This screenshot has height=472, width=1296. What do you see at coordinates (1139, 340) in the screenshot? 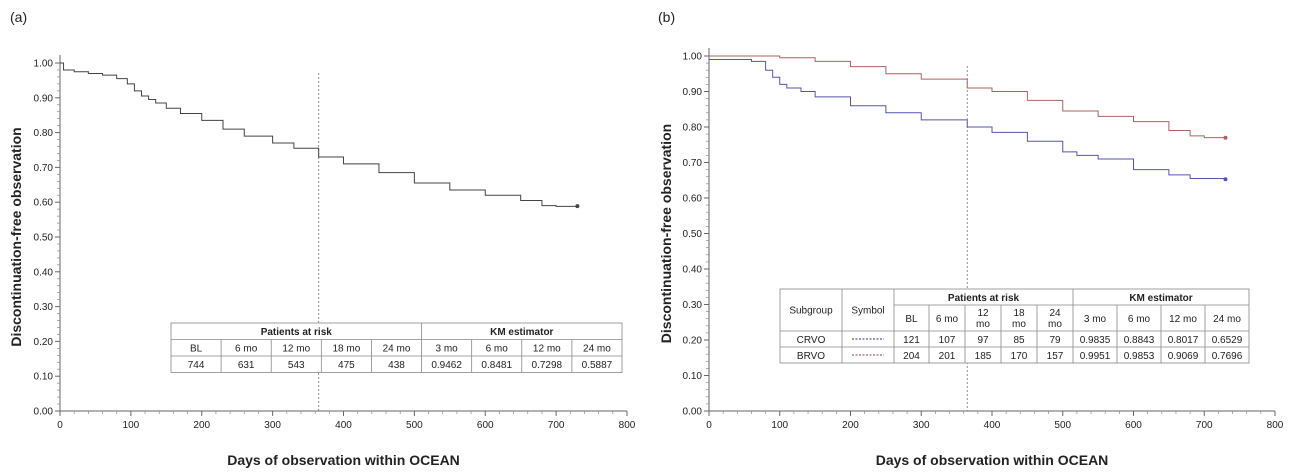
I see `table-cell: 0.8843` at bounding box center [1139, 340].